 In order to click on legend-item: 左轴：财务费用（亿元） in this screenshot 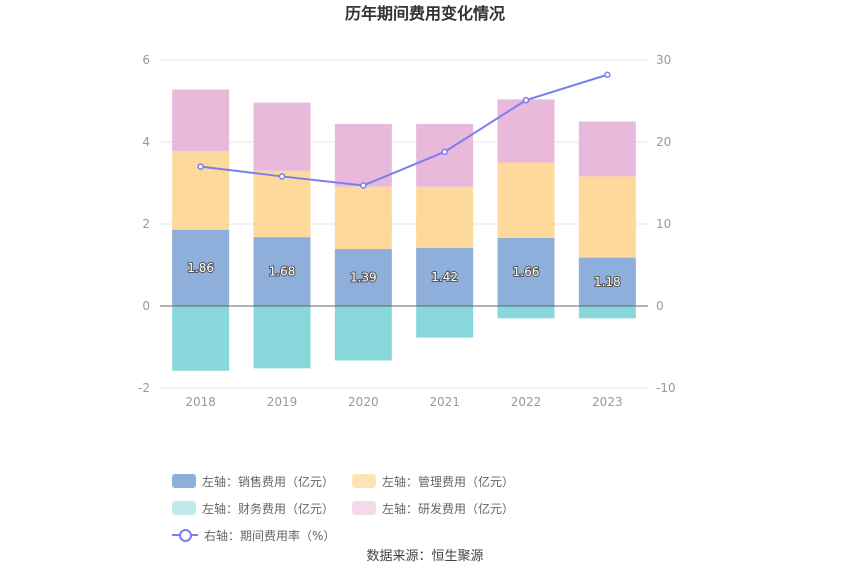, I will do `click(253, 508)`.